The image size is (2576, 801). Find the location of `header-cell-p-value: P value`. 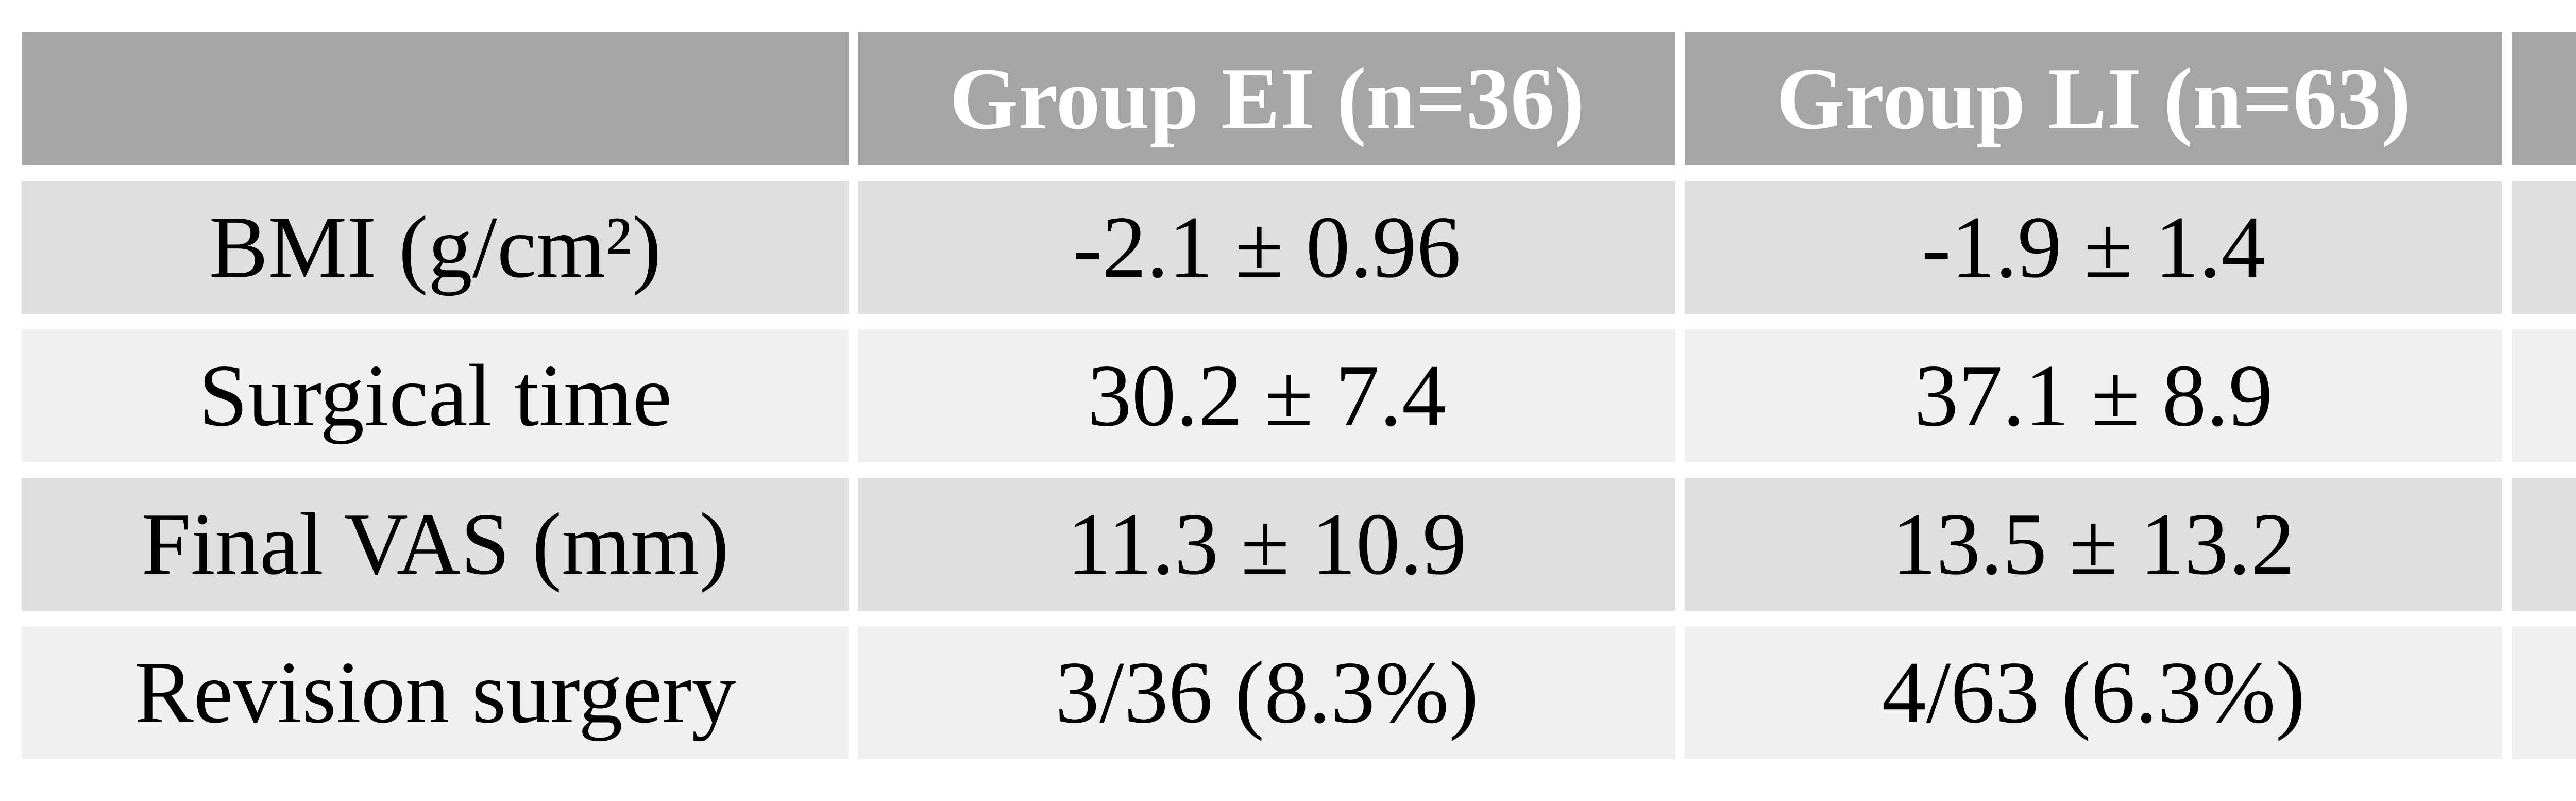

header-cell-p-value: P value is located at coordinates (2543, 98).